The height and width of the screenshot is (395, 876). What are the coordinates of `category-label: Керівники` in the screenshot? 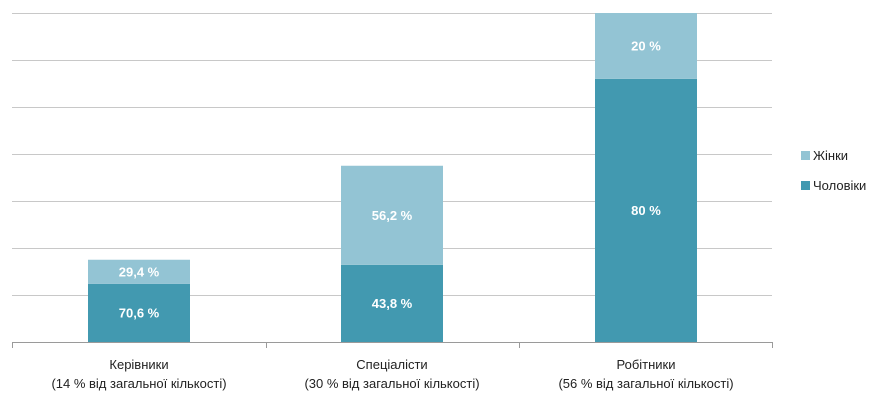 It's located at (138, 364).